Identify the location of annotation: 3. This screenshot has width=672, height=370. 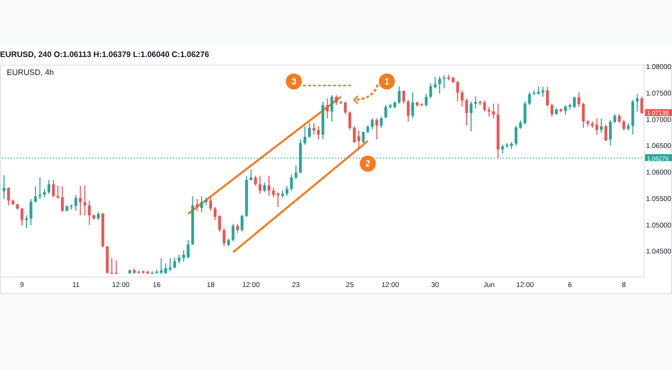
(293, 81).